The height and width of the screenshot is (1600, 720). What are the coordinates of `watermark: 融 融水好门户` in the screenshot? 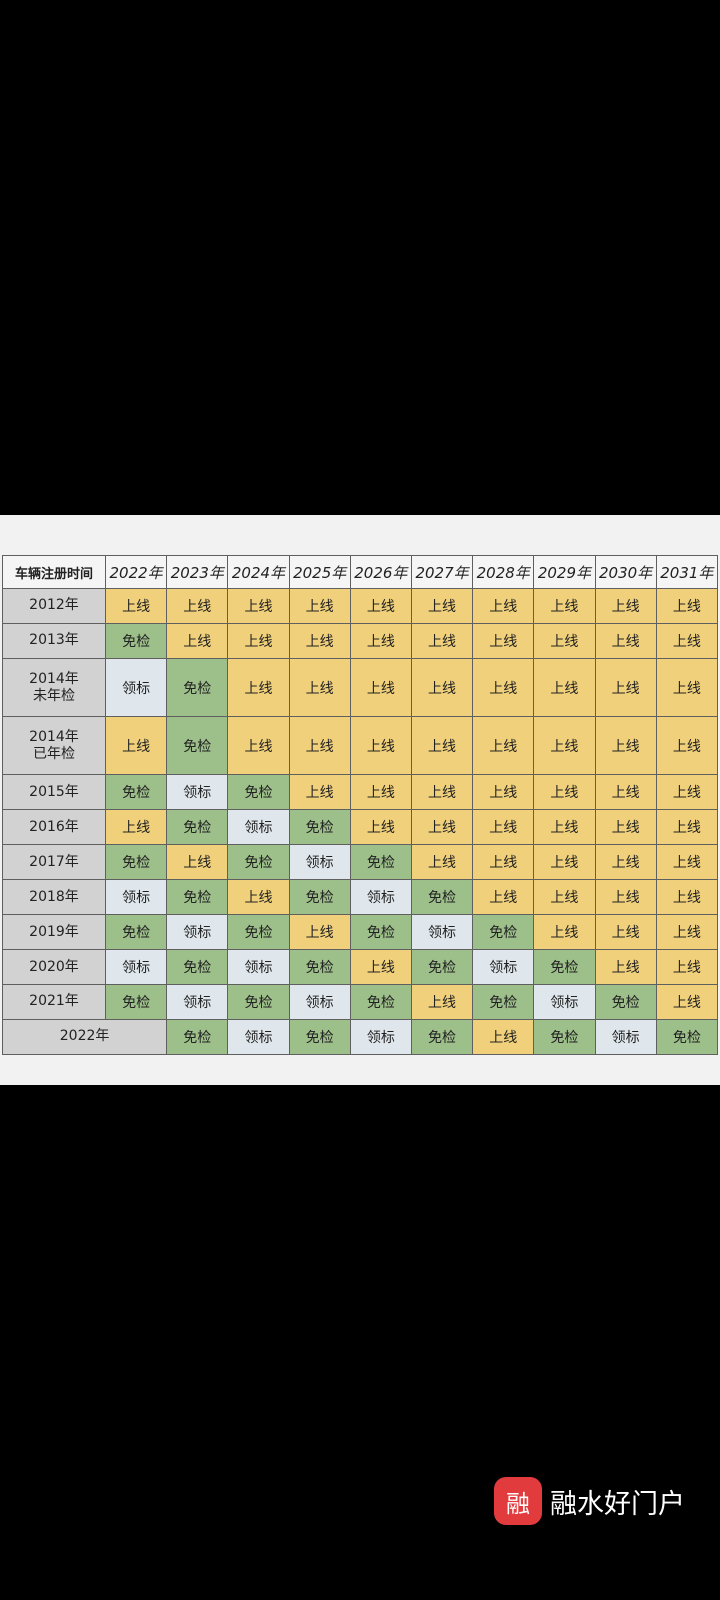 It's located at (589, 1501).